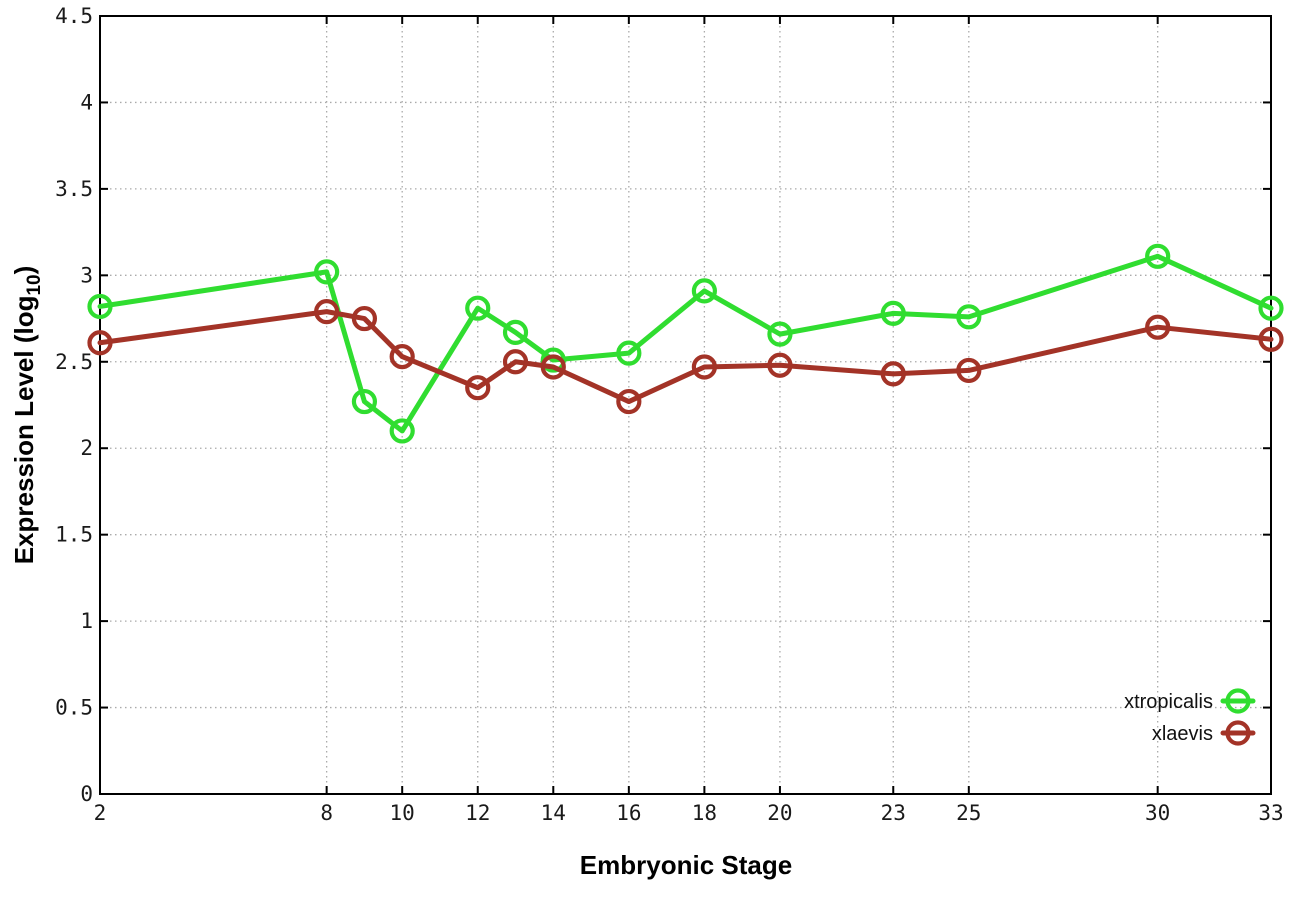 Image resolution: width=1296 pixels, height=907 pixels. Describe the element at coordinates (1190, 717) in the screenshot. I see `legend: xtropicalis xlaevis` at that location.